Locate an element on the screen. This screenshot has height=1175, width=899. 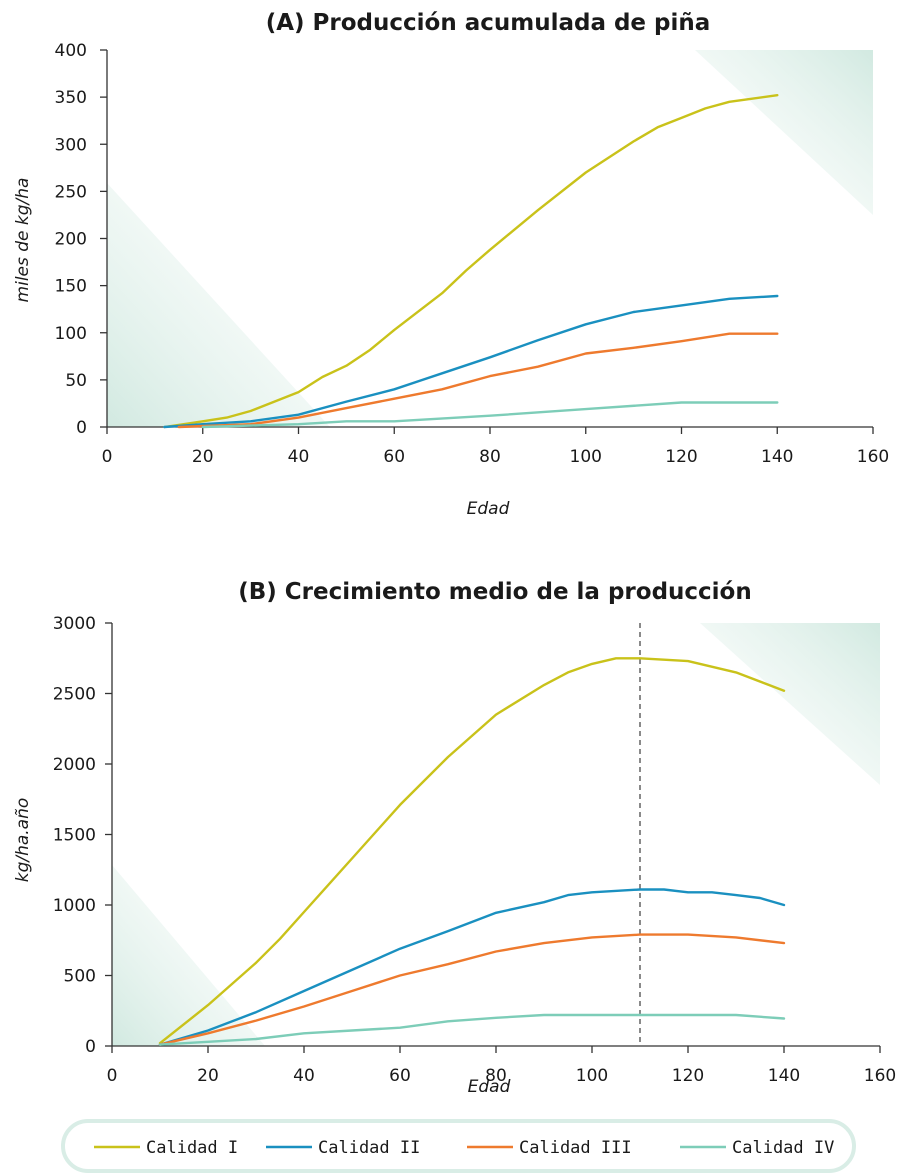
y-tick-label: 250 is located at coordinates (71, 192).